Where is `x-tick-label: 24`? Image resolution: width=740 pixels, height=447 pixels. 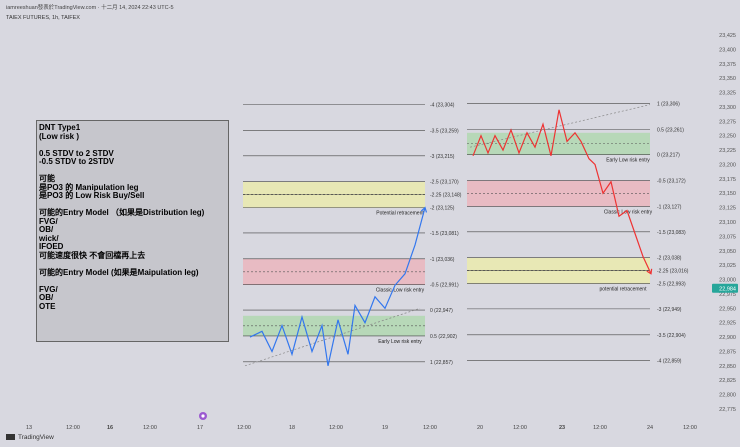
x-tick-label: 24 is located at coordinates (650, 428).